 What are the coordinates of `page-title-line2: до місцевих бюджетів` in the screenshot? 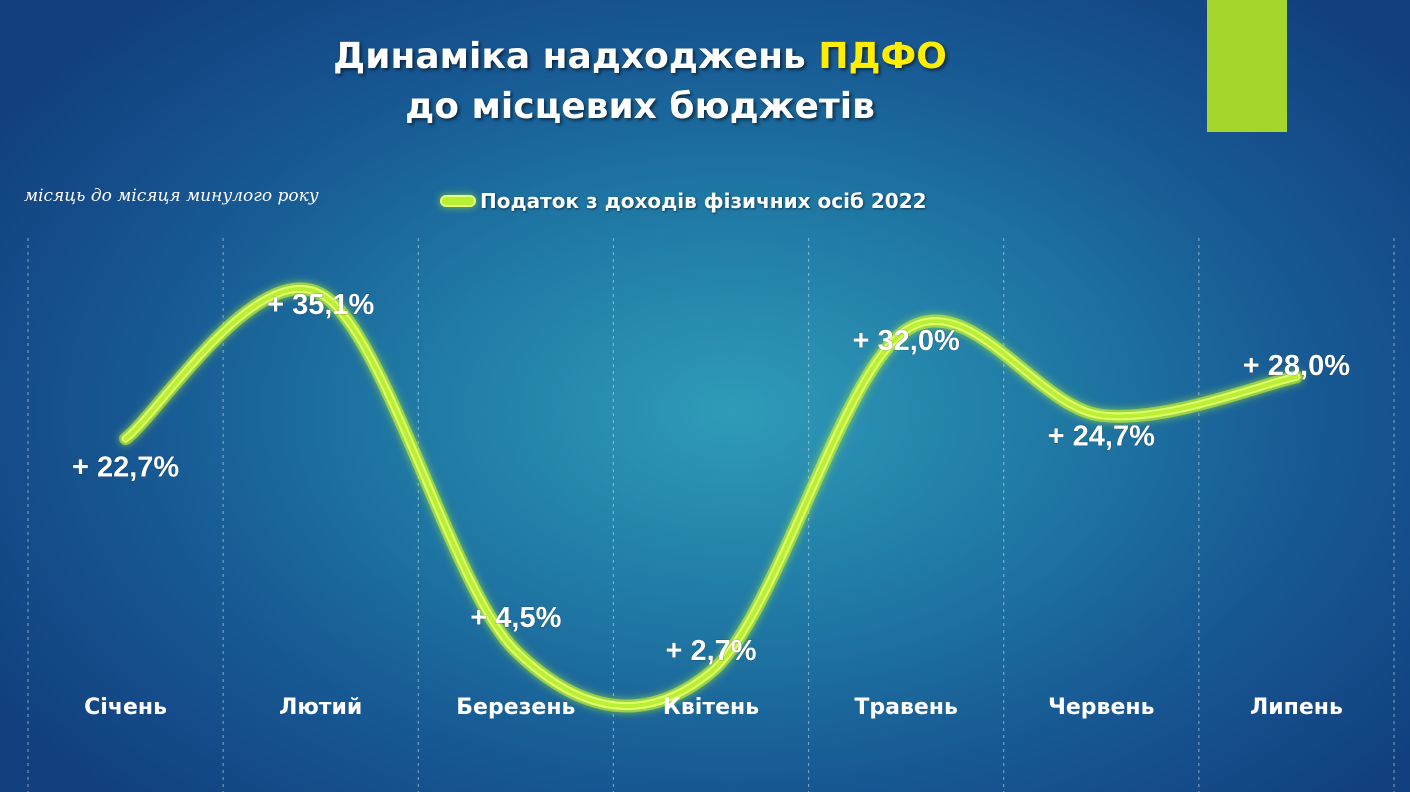 It's located at (640, 106).